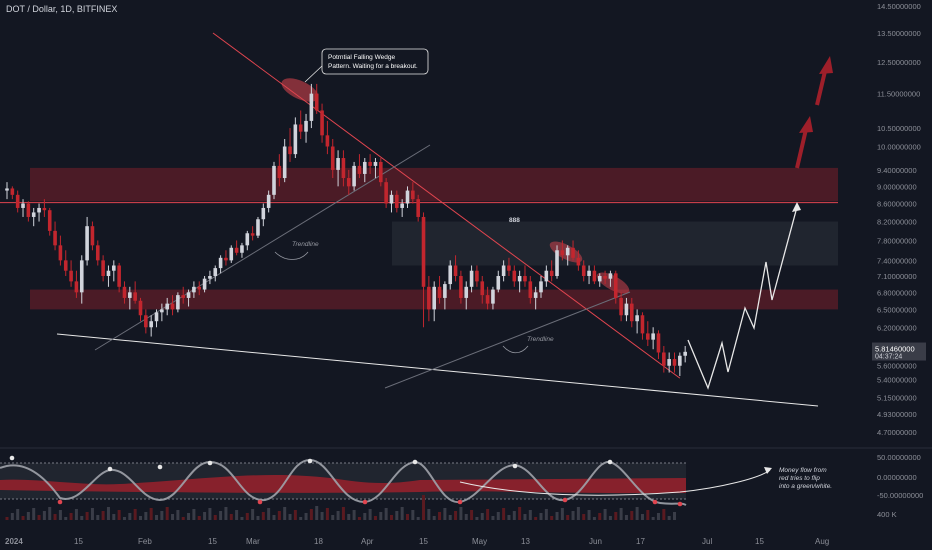  I want to click on time-tick-label: 13, so click(525, 541).